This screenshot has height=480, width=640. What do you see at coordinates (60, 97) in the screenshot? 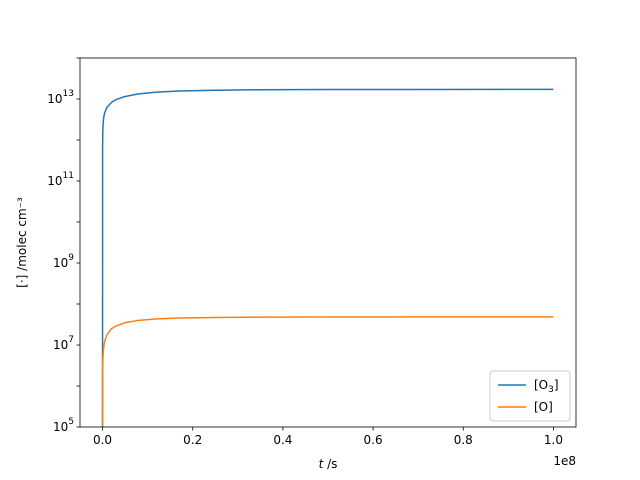
I see `y-tick-label: 10¹³` at bounding box center [60, 97].